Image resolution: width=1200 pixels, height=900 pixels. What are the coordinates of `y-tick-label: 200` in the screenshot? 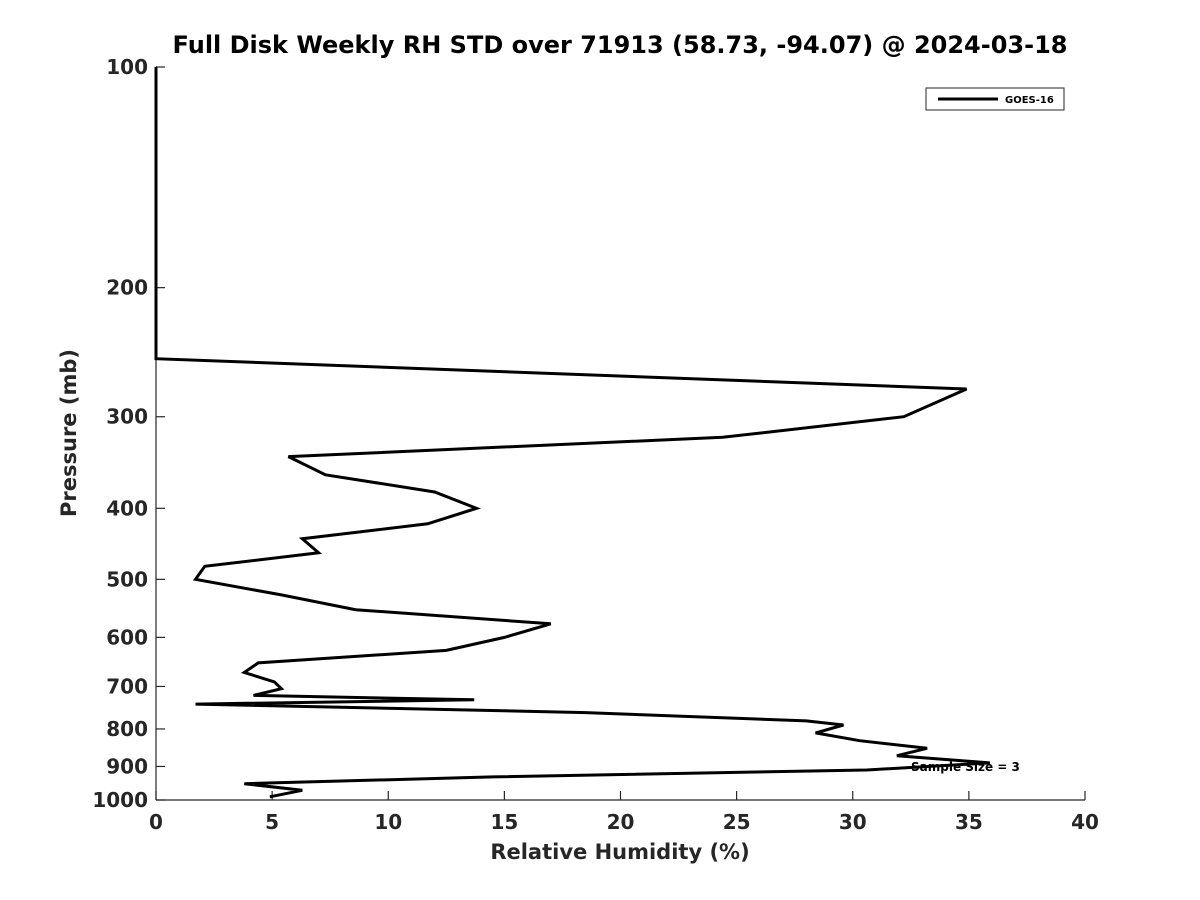 It's located at (127, 288).